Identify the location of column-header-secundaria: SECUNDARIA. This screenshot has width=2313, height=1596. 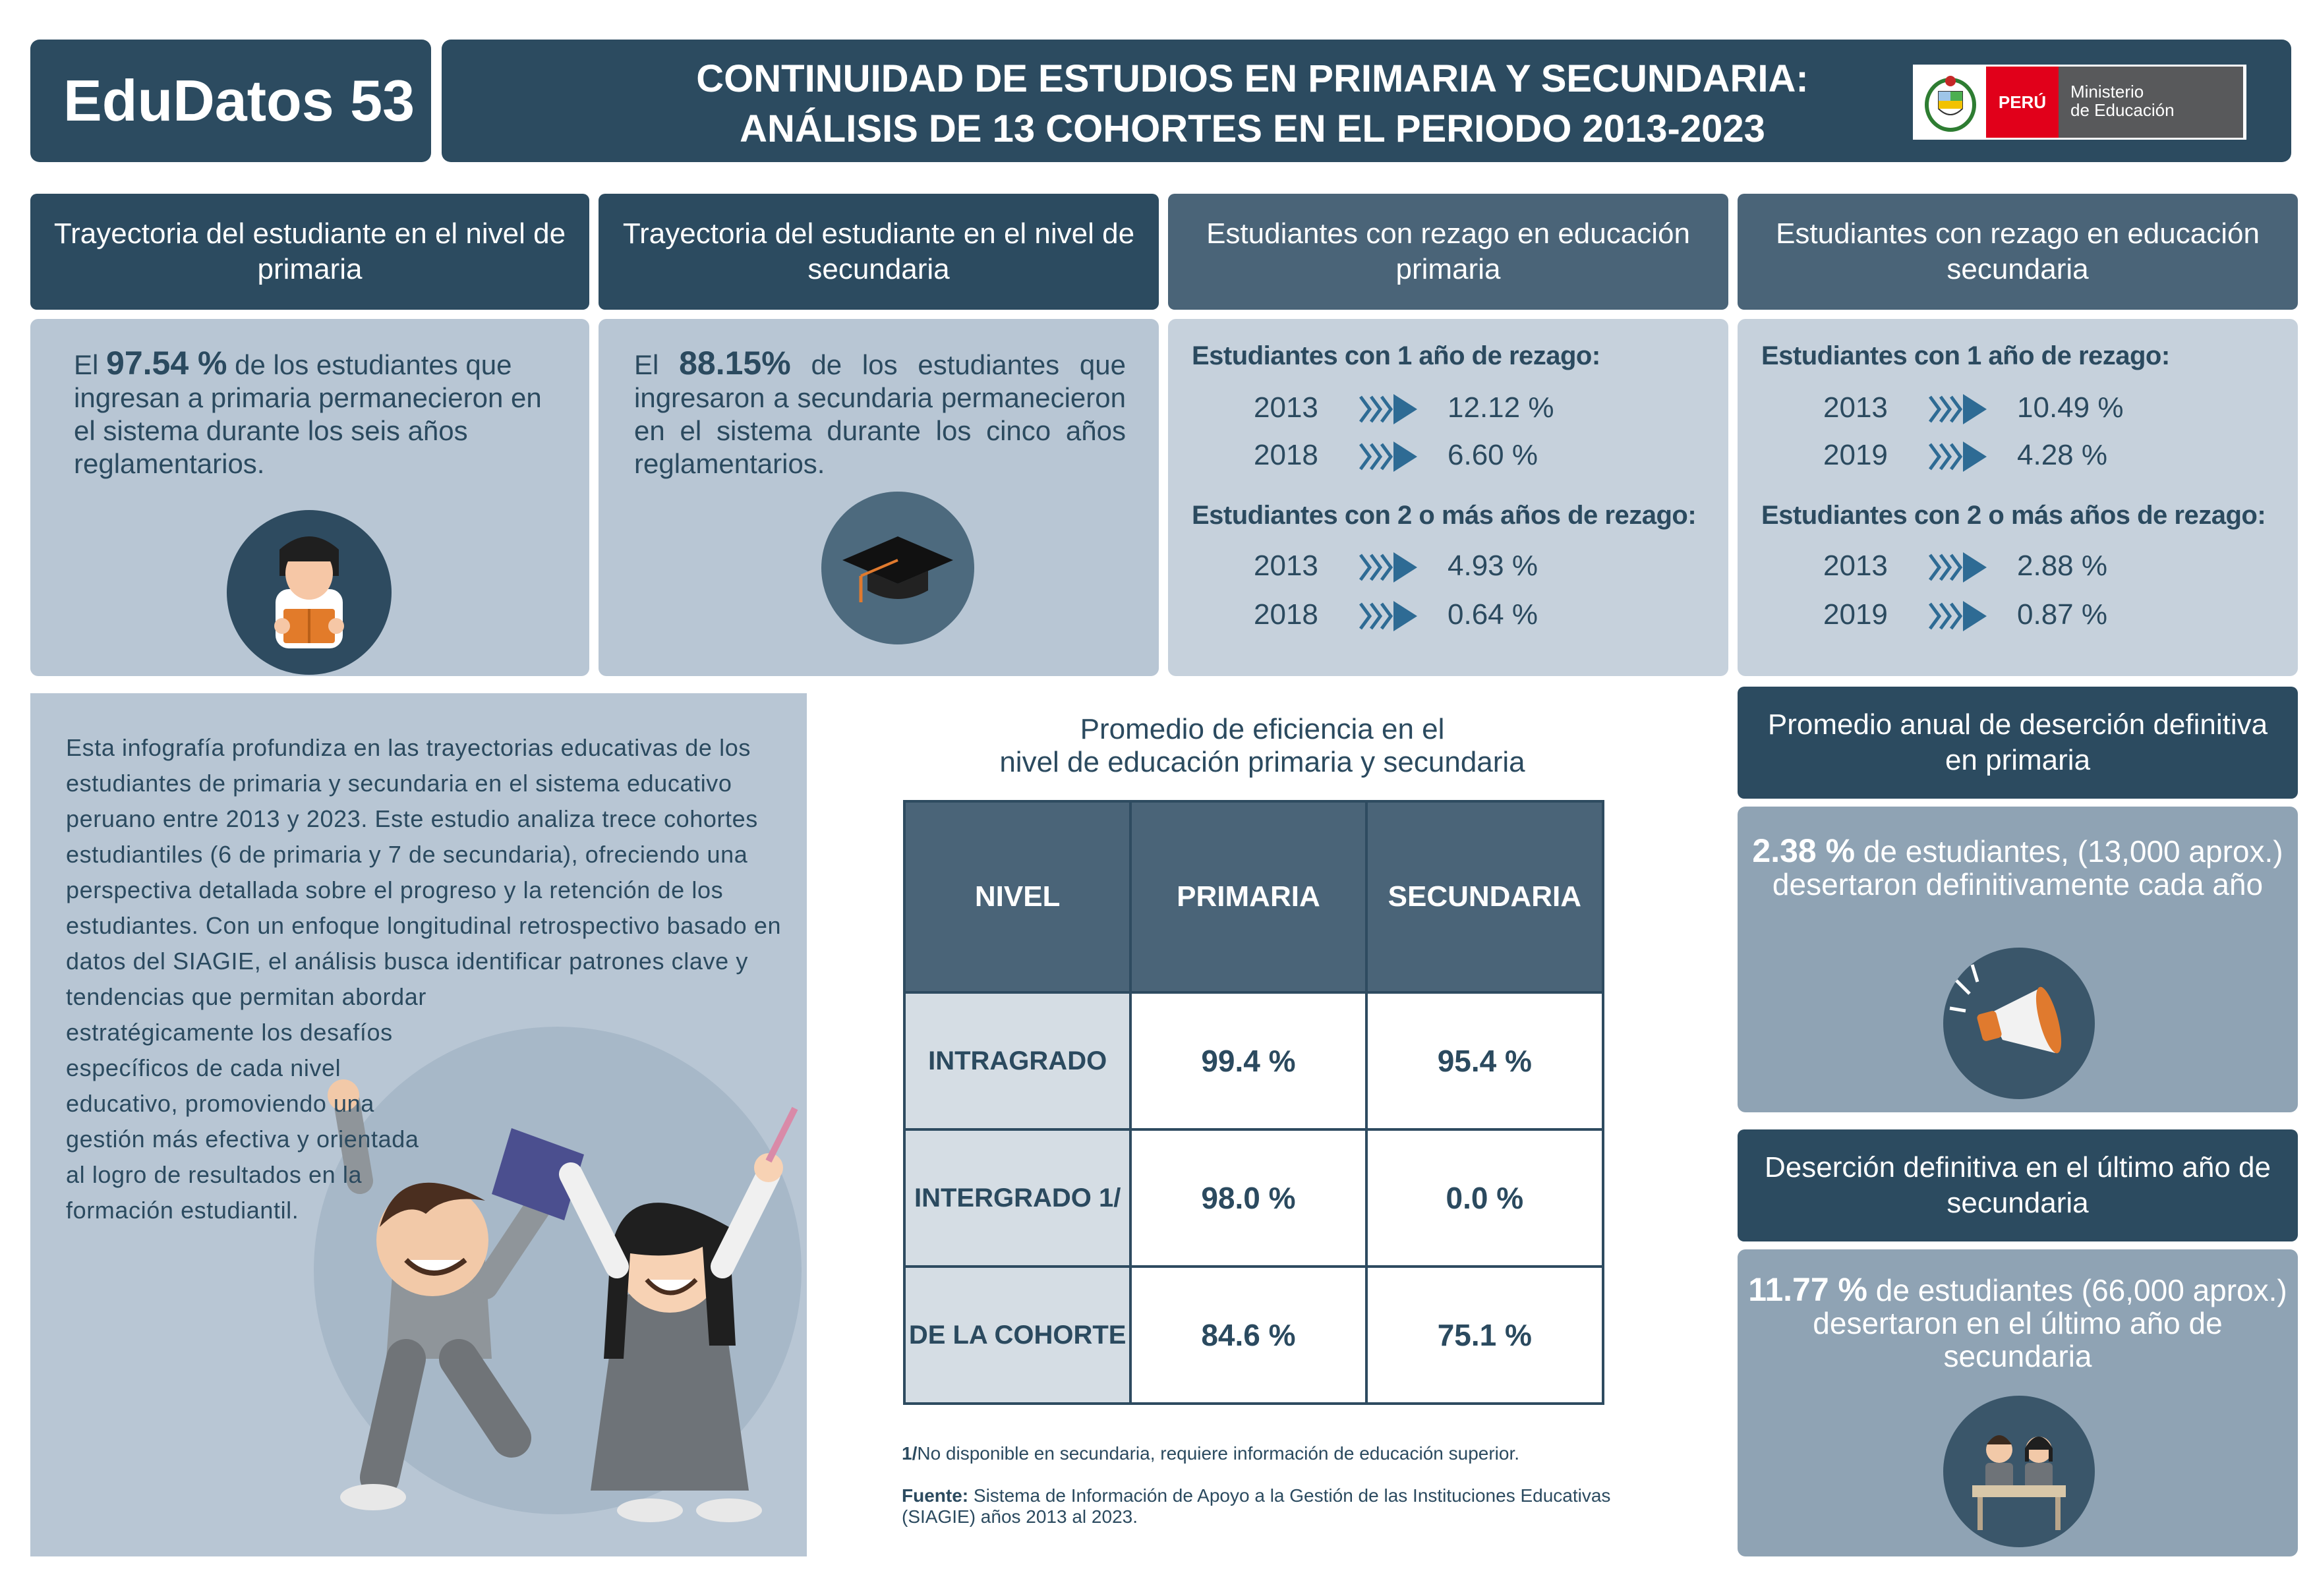
(1484, 897).